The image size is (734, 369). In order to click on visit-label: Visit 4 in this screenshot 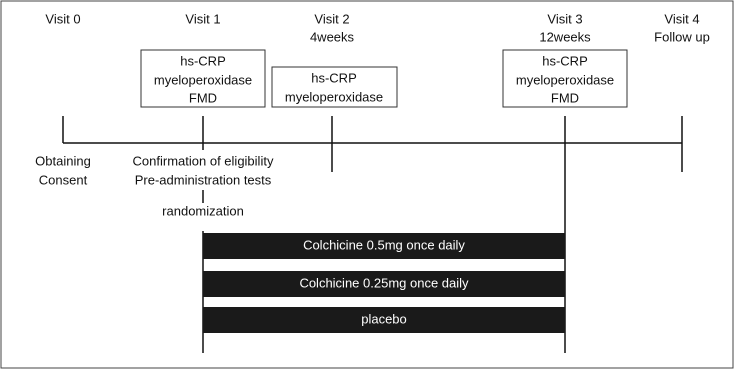, I will do `click(681, 18)`.